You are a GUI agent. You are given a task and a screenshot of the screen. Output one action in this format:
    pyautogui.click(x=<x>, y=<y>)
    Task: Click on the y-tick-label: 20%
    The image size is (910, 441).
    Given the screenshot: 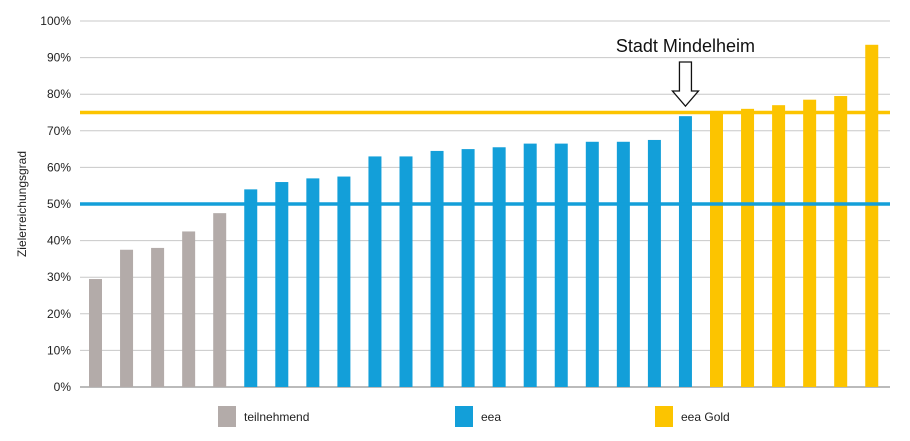 What is the action you would take?
    pyautogui.click(x=59, y=314)
    